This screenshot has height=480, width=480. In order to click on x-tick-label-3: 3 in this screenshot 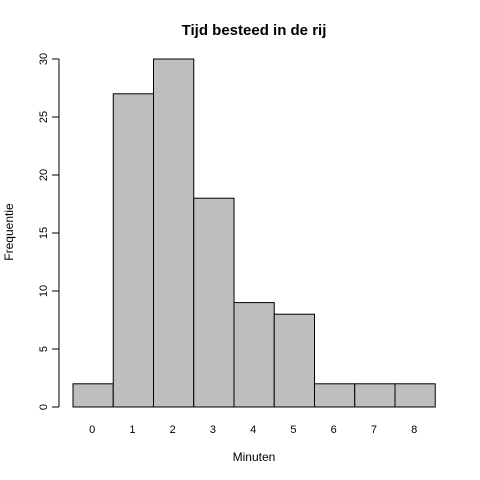, I will do `click(213, 430)`.